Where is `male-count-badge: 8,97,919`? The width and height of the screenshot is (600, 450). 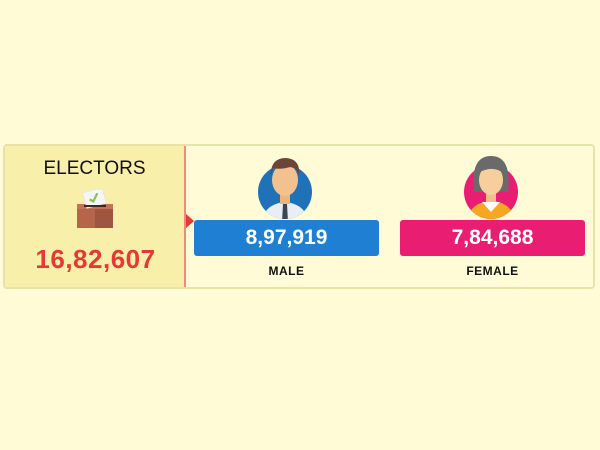 male-count-badge: 8,97,919 is located at coordinates (286, 238).